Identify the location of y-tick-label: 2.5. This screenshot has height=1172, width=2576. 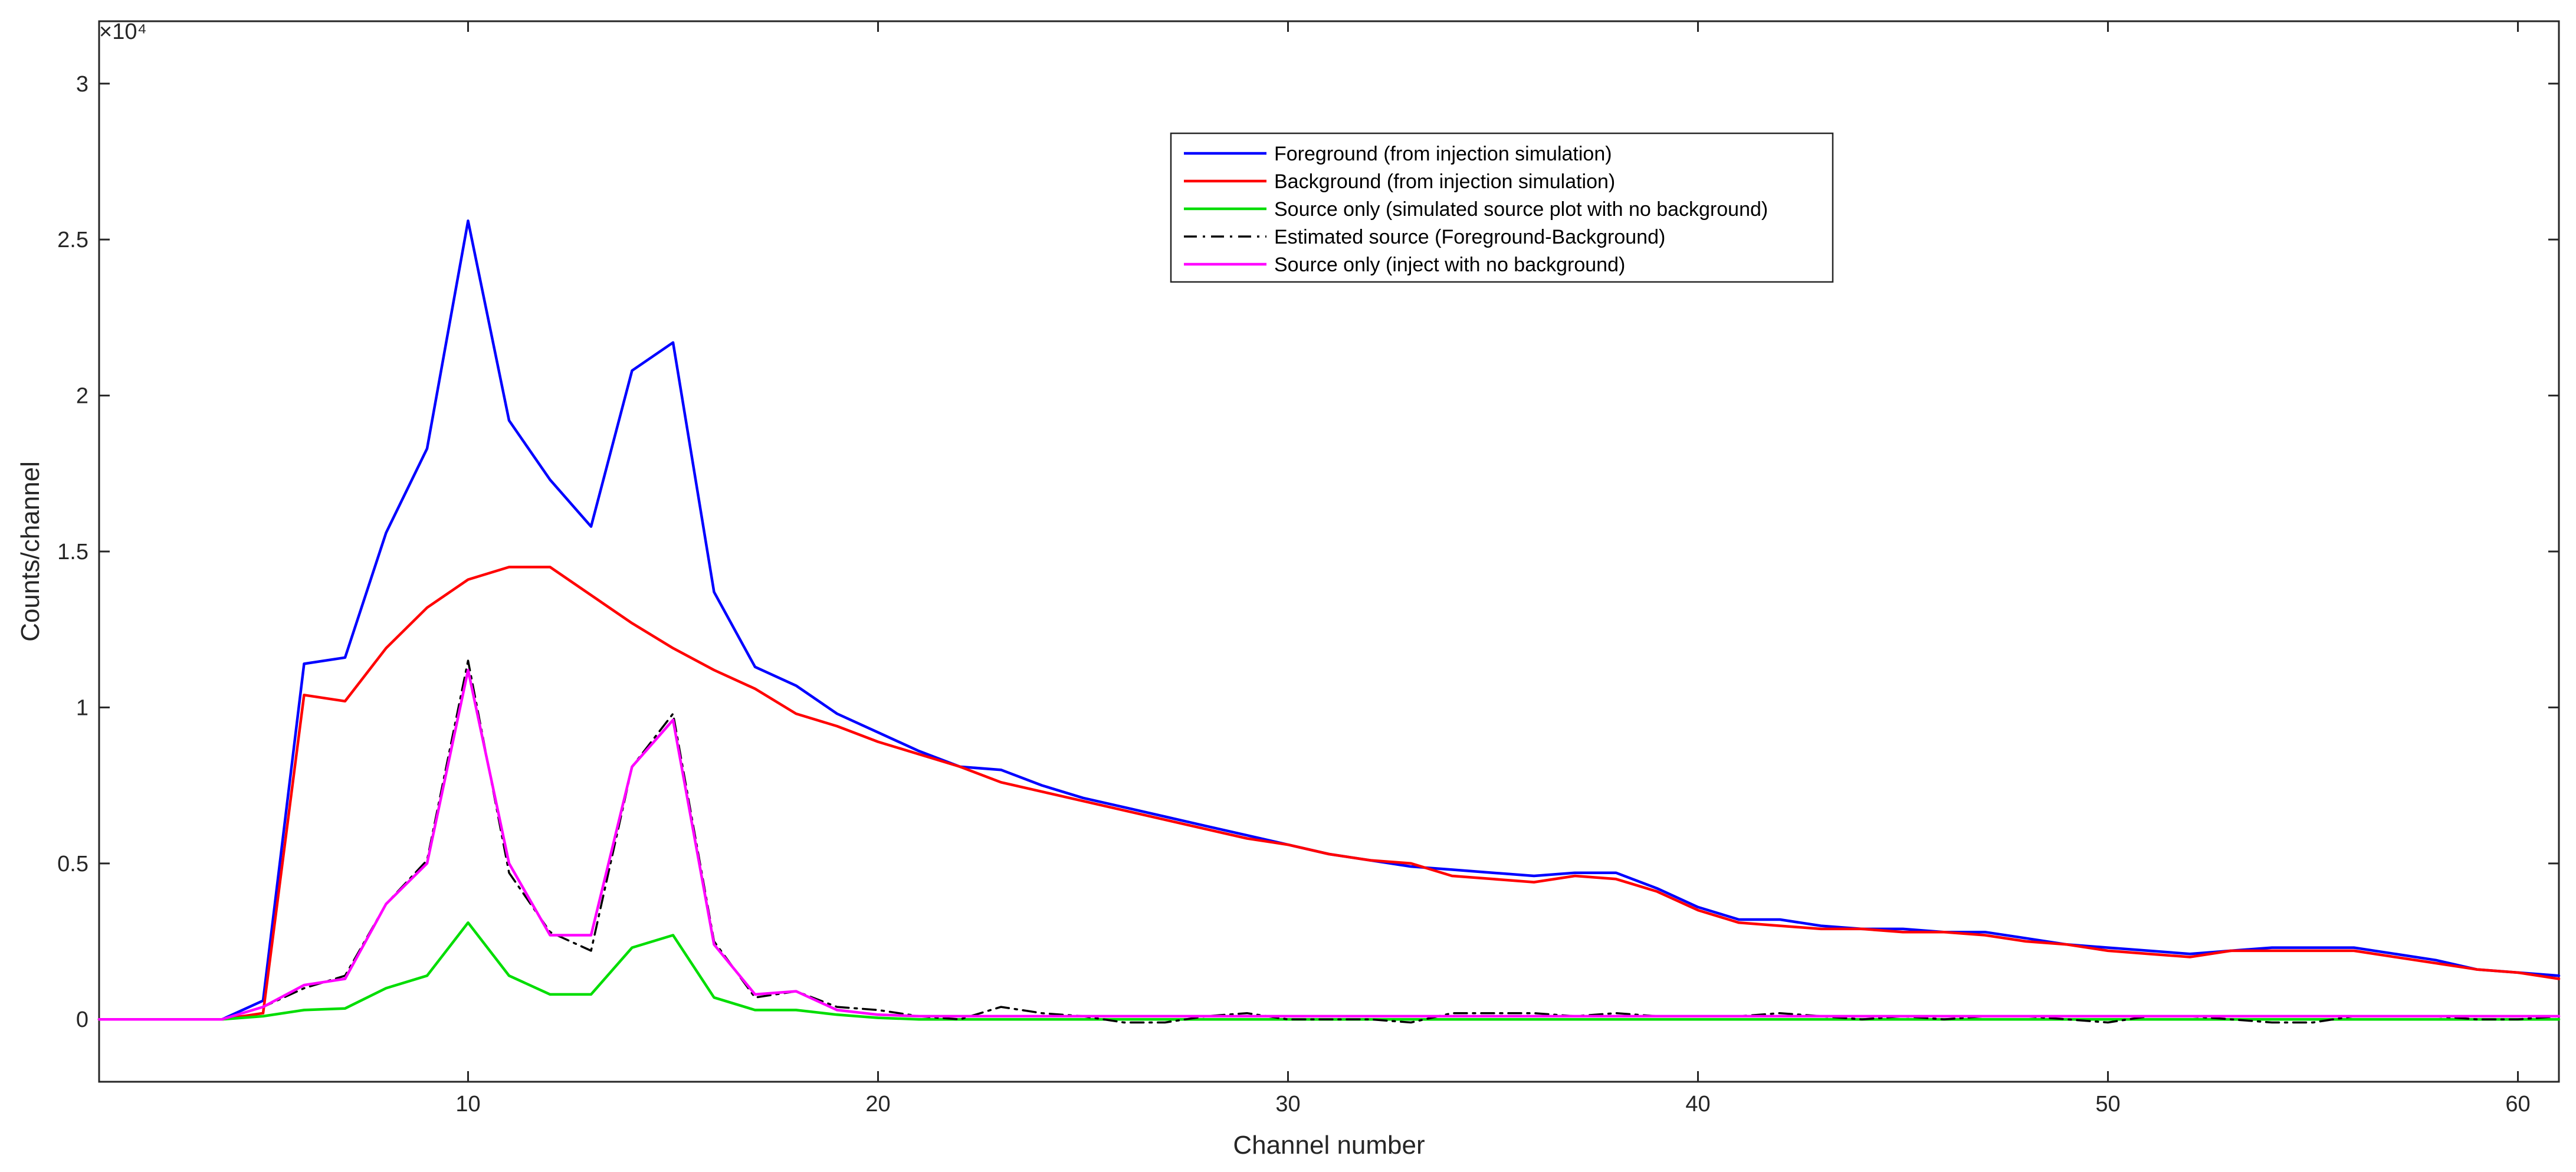
(72, 240).